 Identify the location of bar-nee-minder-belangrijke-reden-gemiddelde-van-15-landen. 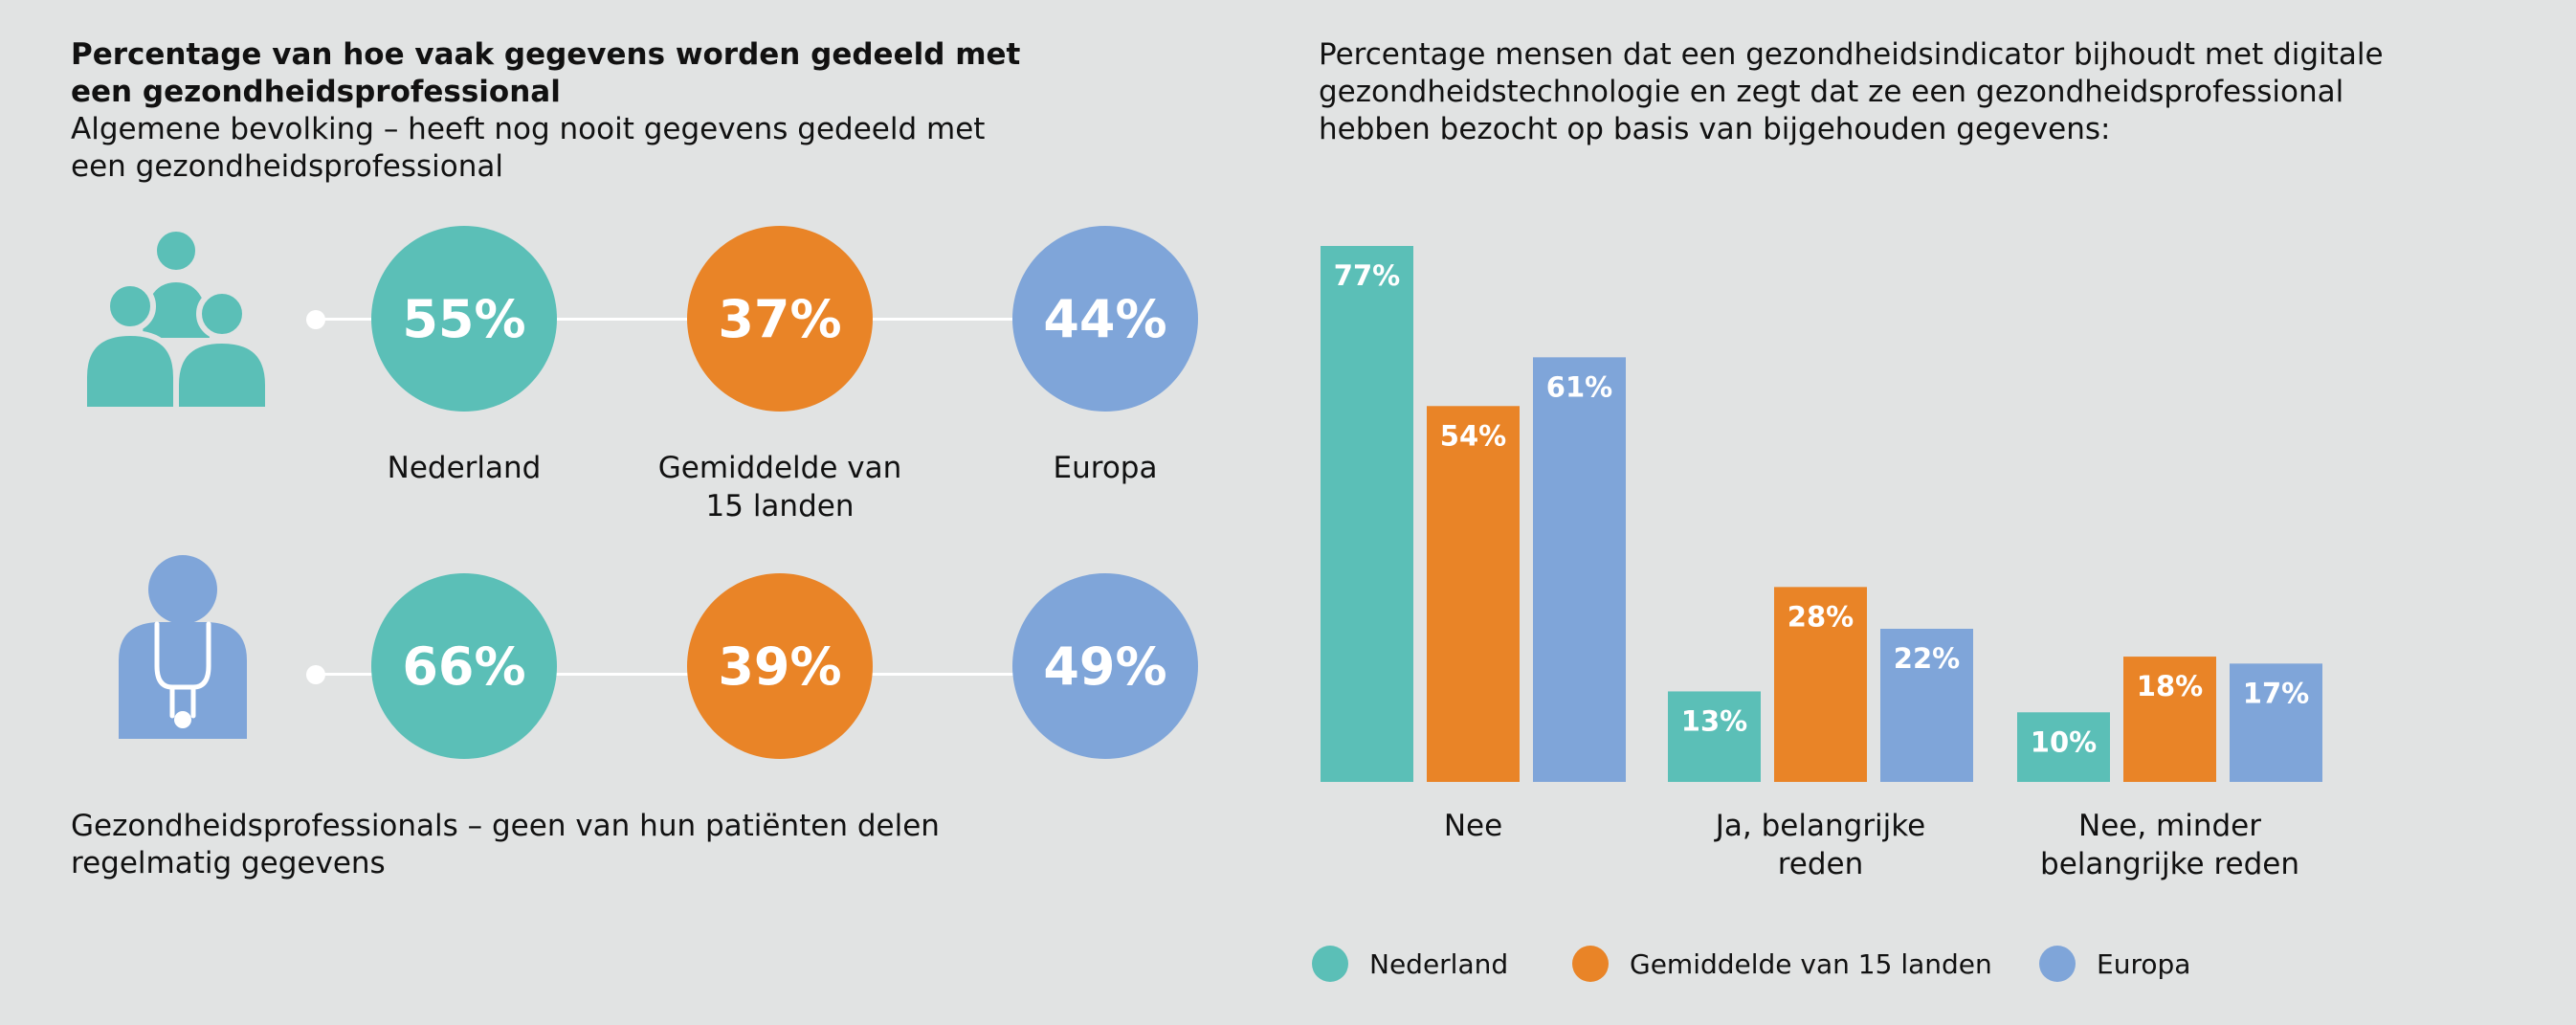
(2169, 720).